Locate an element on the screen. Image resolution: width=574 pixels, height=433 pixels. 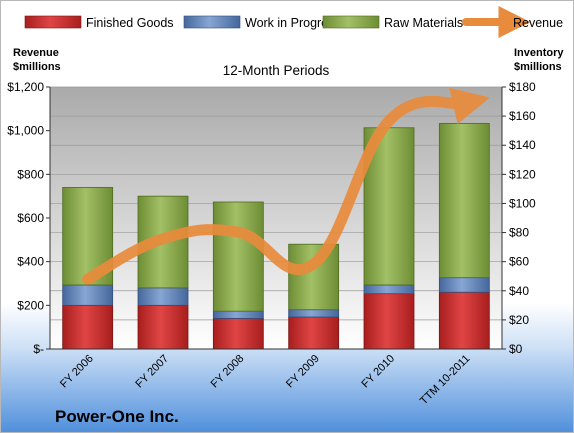
legend-item-finished-goods: Finished Goods is located at coordinates (99, 22).